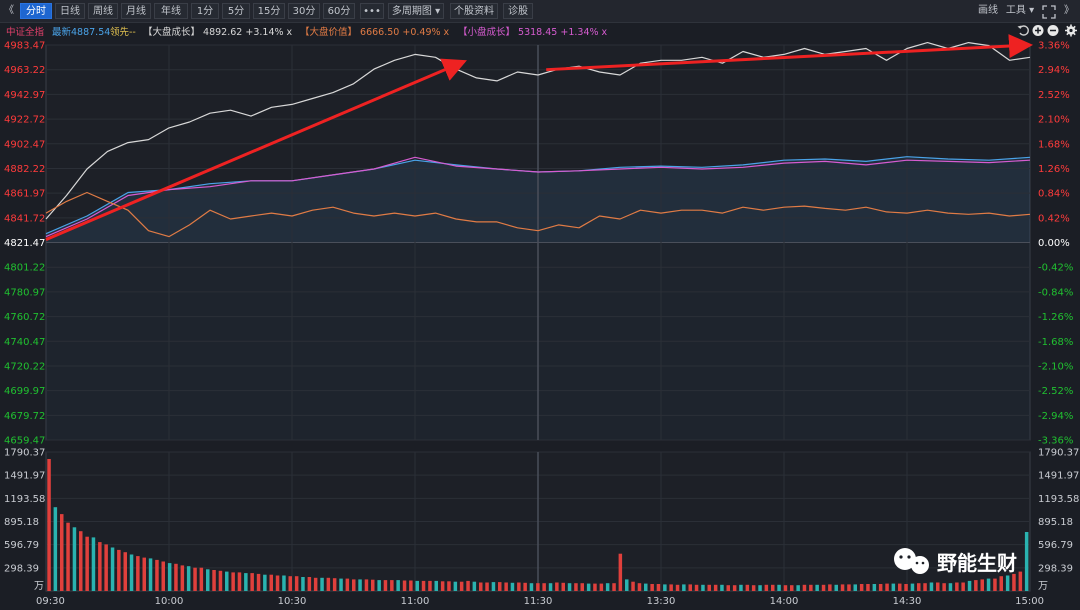 This screenshot has height=610, width=1080. I want to click on price-tick-label: 4922.72, so click(24, 120).